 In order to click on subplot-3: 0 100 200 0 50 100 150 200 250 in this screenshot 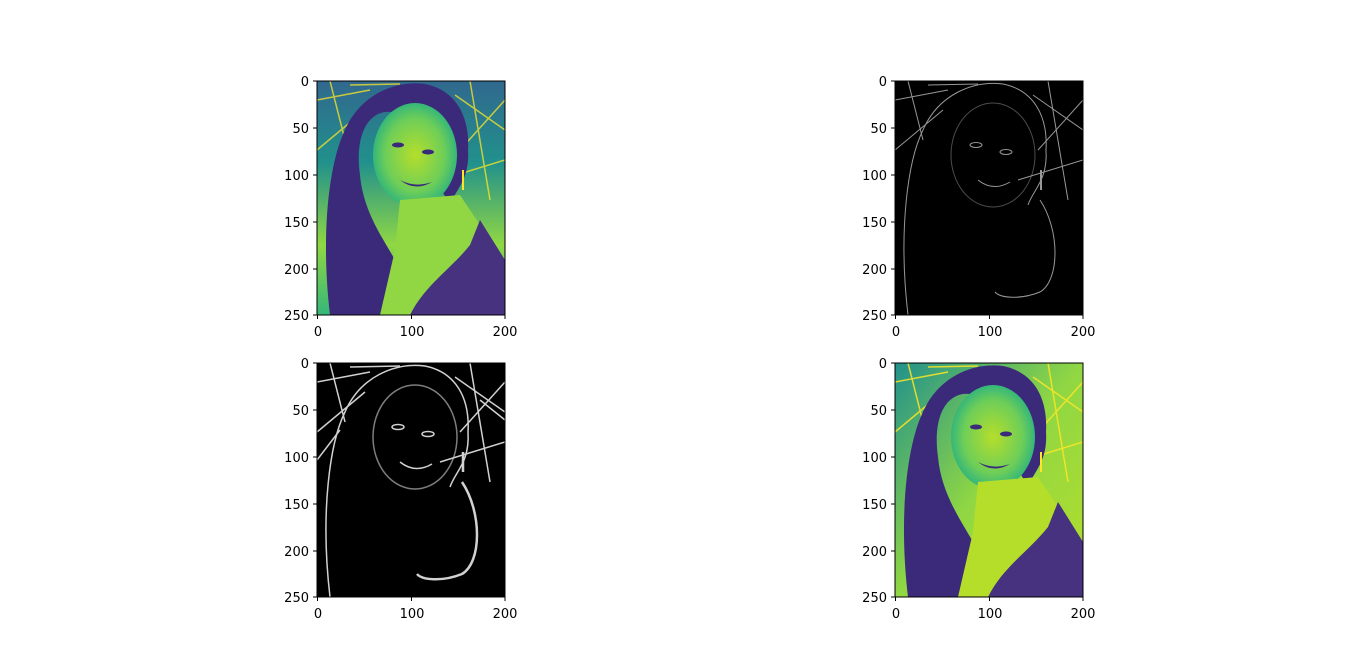, I will do `click(400, 489)`.